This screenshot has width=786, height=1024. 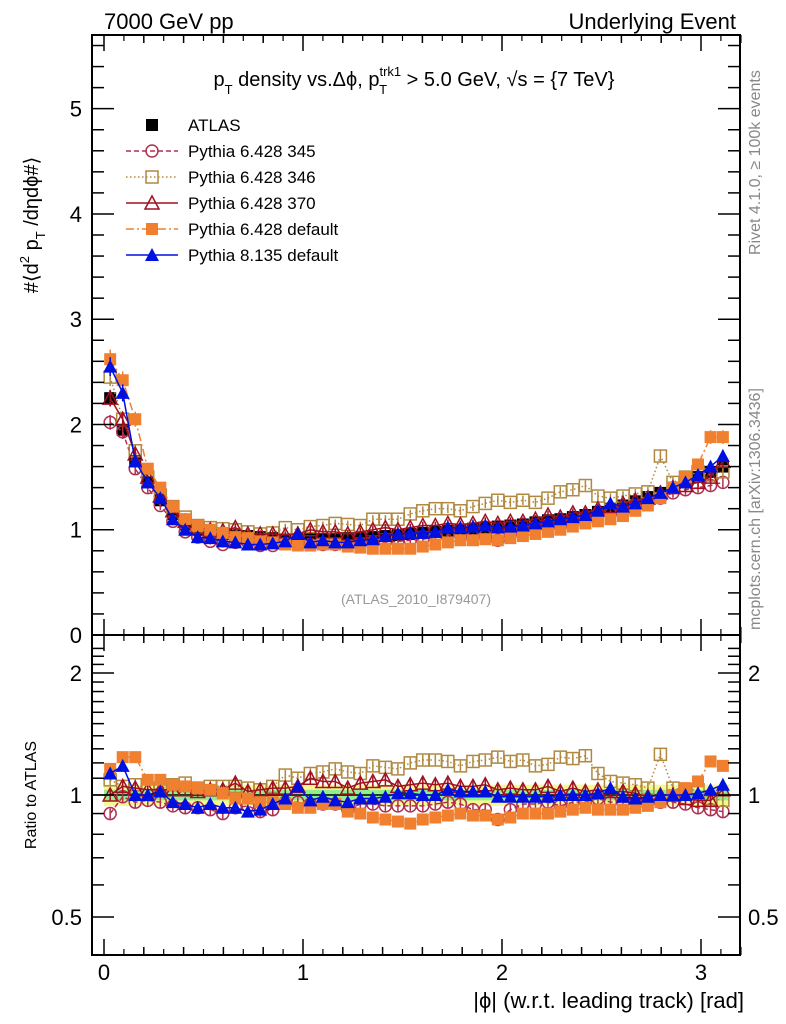 I want to click on legend-label: Pythia 6.428 370, so click(x=252, y=203).